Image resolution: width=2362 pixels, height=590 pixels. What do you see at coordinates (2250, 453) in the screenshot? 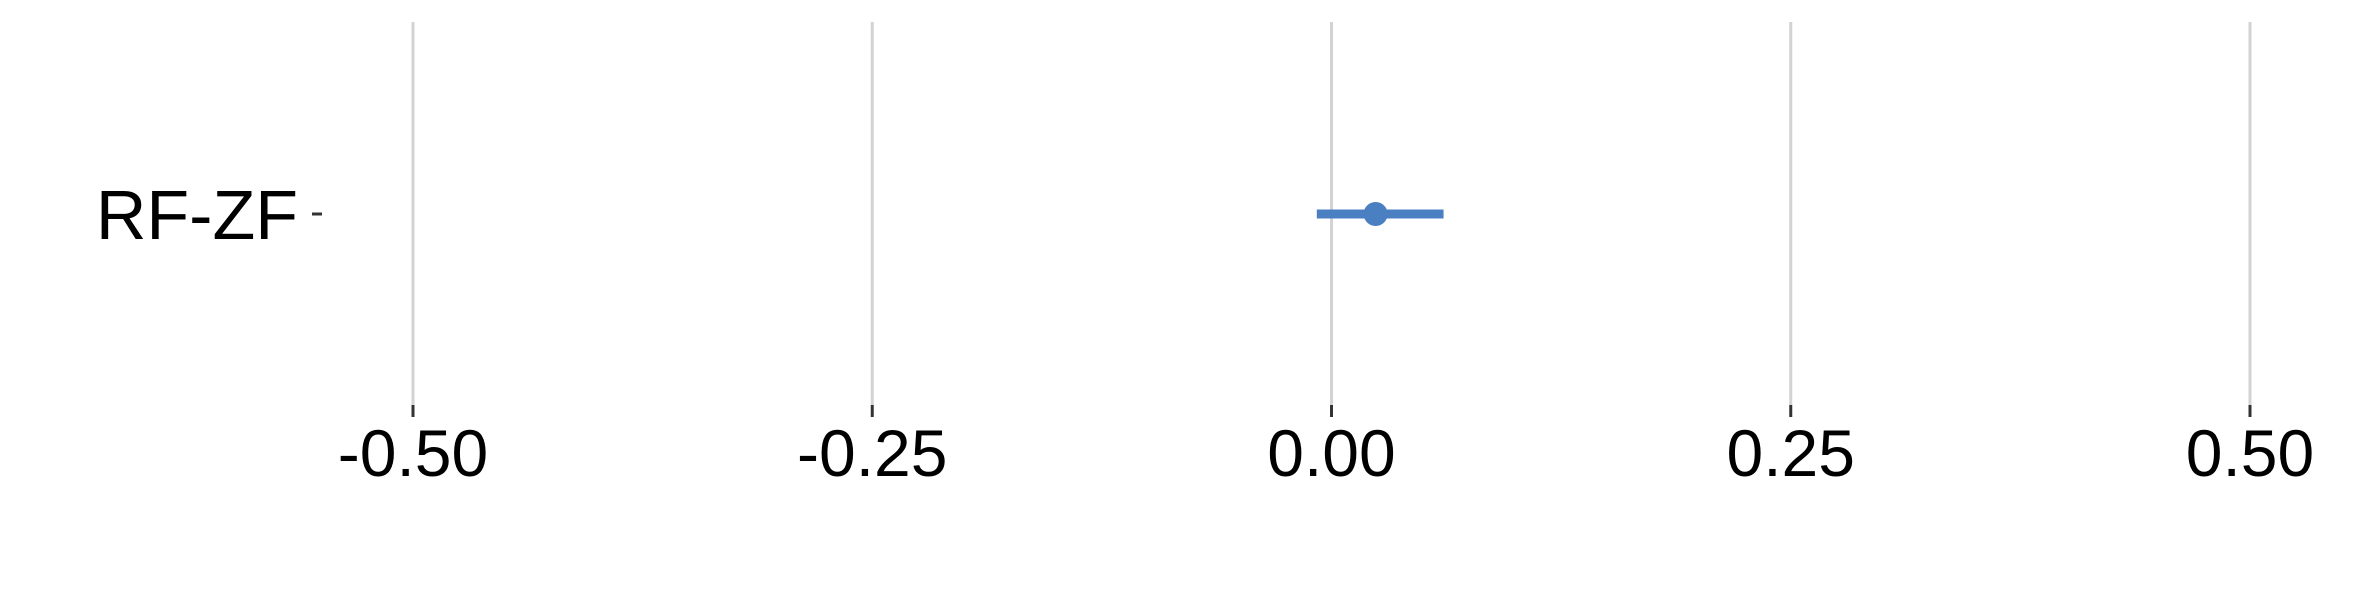
I see `x-tick-label: 0.50` at bounding box center [2250, 453].